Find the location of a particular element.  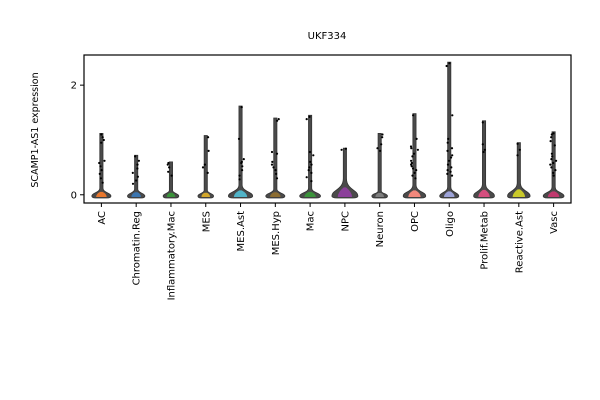

x-tick-label: AC is located at coordinates (102, 218).